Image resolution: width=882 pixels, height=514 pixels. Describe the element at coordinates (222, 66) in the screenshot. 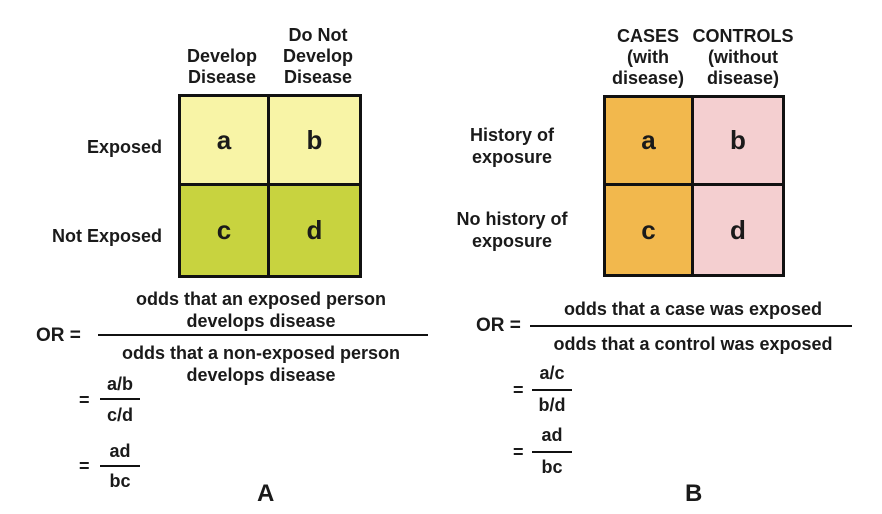

I see `panel-a-col-header-develop: Develop Disease` at that location.